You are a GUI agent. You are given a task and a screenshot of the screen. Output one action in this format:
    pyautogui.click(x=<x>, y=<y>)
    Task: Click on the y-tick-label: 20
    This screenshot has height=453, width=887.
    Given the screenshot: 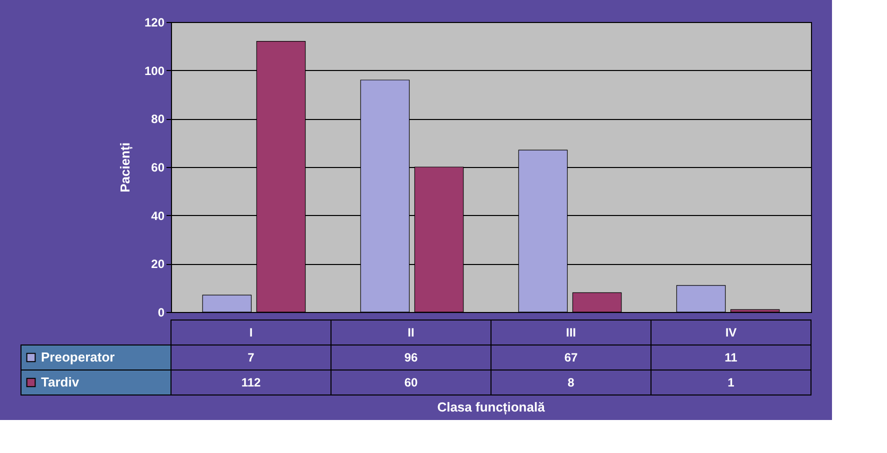 What is the action you would take?
    pyautogui.click(x=158, y=264)
    